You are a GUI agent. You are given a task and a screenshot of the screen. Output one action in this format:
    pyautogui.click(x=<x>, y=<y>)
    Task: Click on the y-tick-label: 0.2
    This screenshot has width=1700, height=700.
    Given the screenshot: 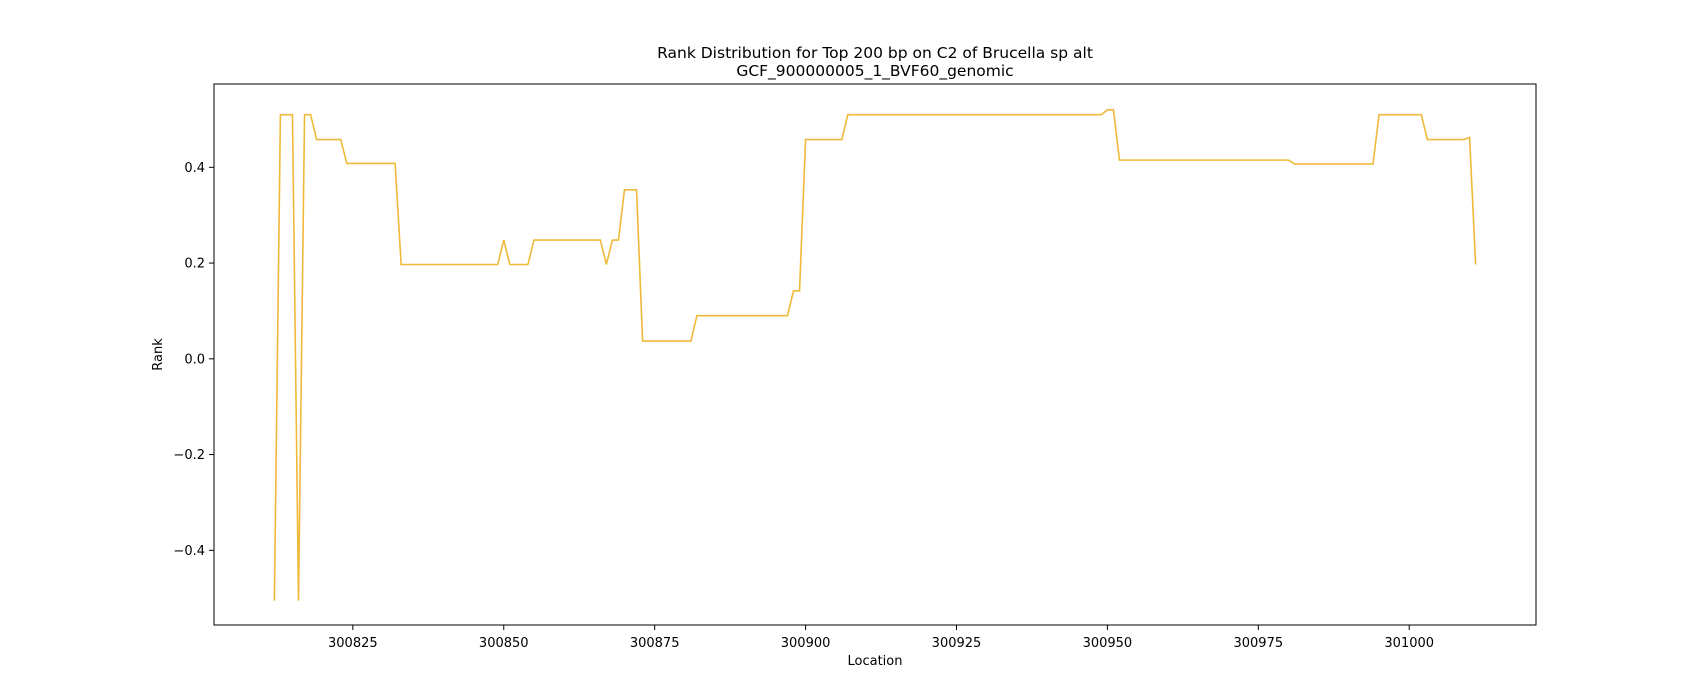 What is the action you would take?
    pyautogui.click(x=194, y=264)
    